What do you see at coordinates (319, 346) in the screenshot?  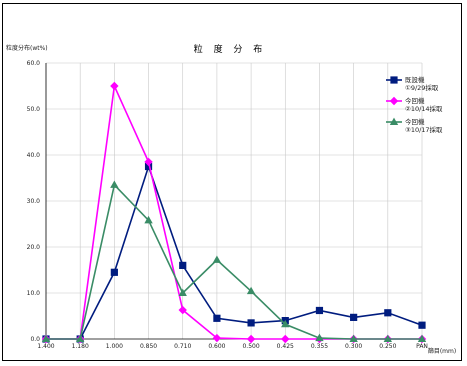 I see `x-tick-label: 0.355` at bounding box center [319, 346].